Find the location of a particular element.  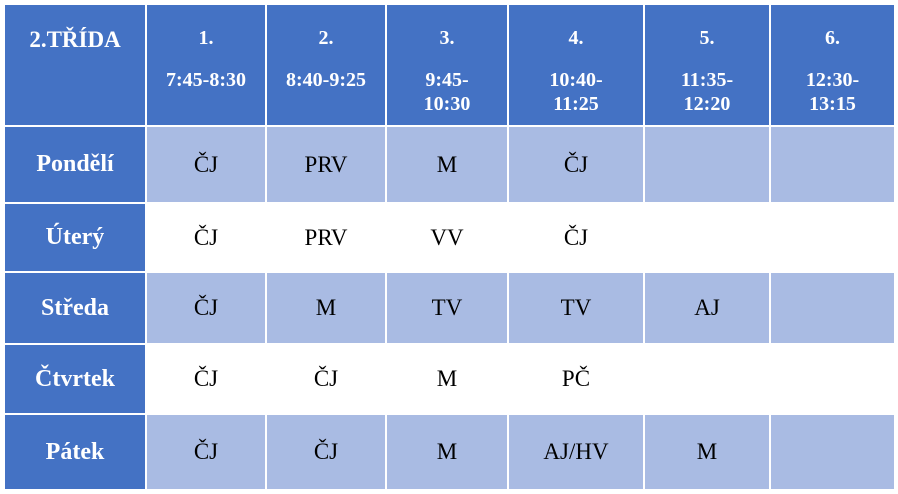

period-time: 7:45-8:30 is located at coordinates (206, 80).